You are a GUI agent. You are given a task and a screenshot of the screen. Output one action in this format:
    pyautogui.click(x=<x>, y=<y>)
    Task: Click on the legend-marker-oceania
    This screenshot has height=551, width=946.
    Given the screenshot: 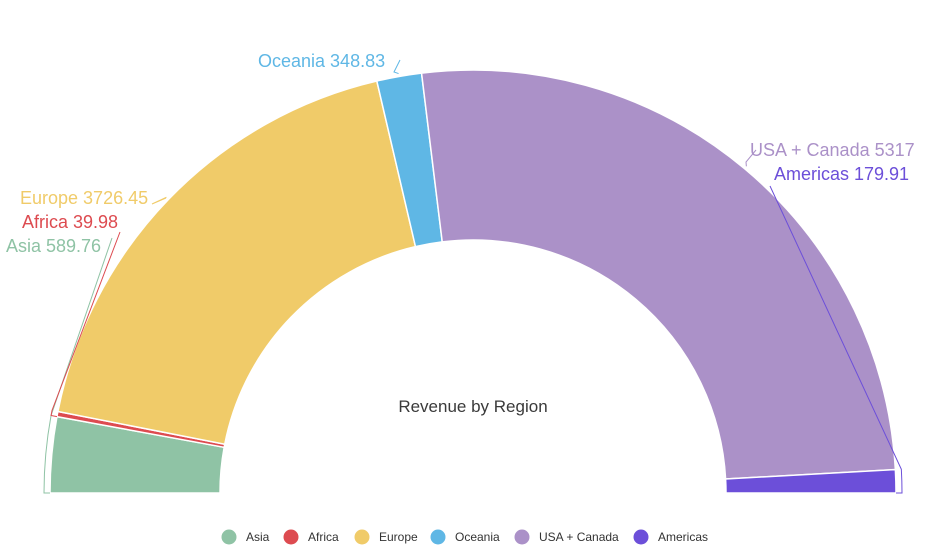 What is the action you would take?
    pyautogui.click(x=438, y=537)
    